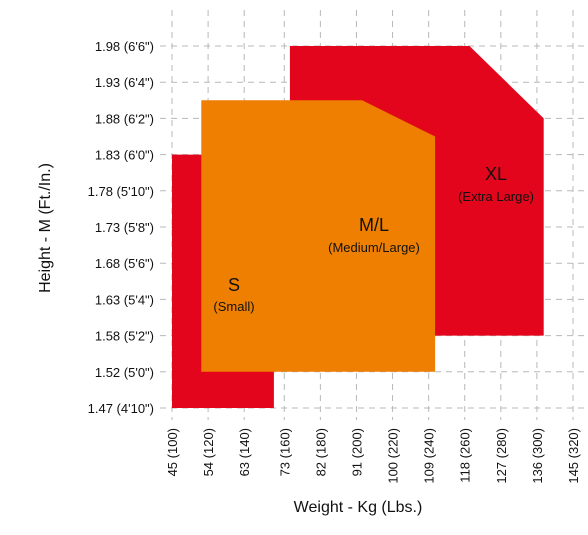  I want to click on x-tick-label-3: 73 (160), so click(284, 452).